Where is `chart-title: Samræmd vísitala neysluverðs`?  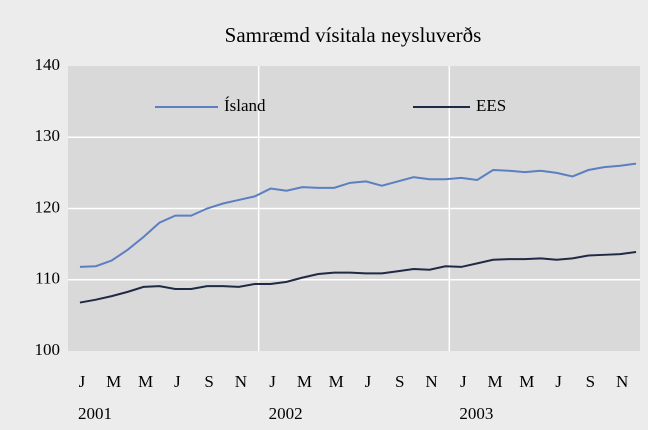 chart-title: Samræmd vísitala neysluverðs is located at coordinates (353, 35).